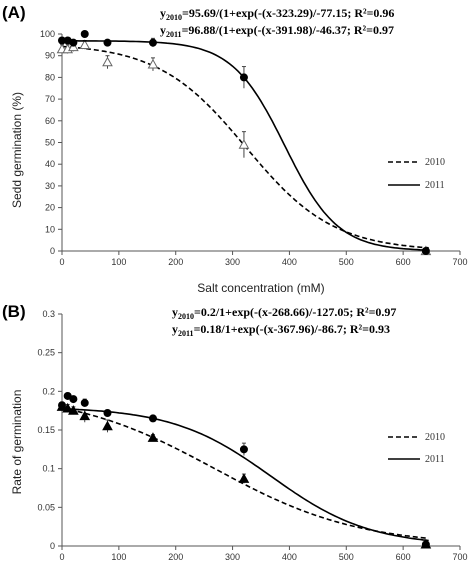 The width and height of the screenshot is (474, 572). I want to click on y-tick-label: 10, so click(50, 229).